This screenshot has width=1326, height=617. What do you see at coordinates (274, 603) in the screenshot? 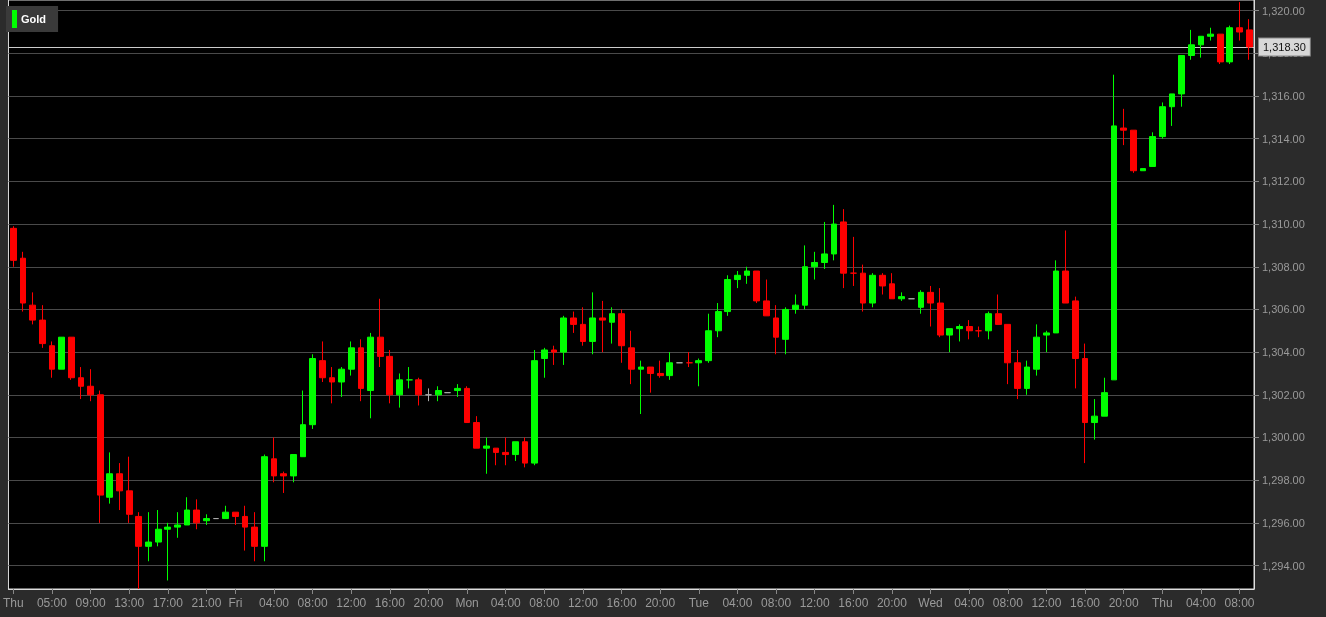
I see `x-tick-label: 04:00` at bounding box center [274, 603].